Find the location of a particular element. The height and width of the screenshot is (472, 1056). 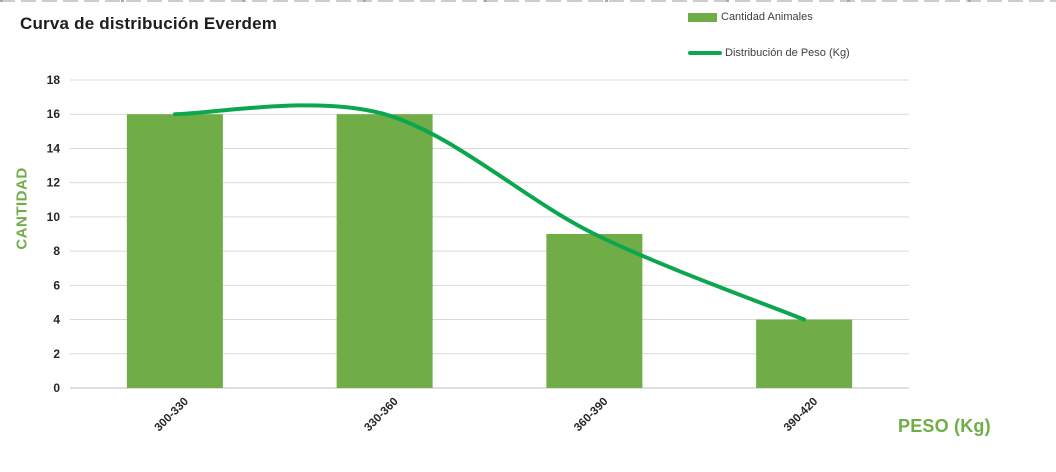

x-axis-title: PESO (Kg) is located at coordinates (944, 426).